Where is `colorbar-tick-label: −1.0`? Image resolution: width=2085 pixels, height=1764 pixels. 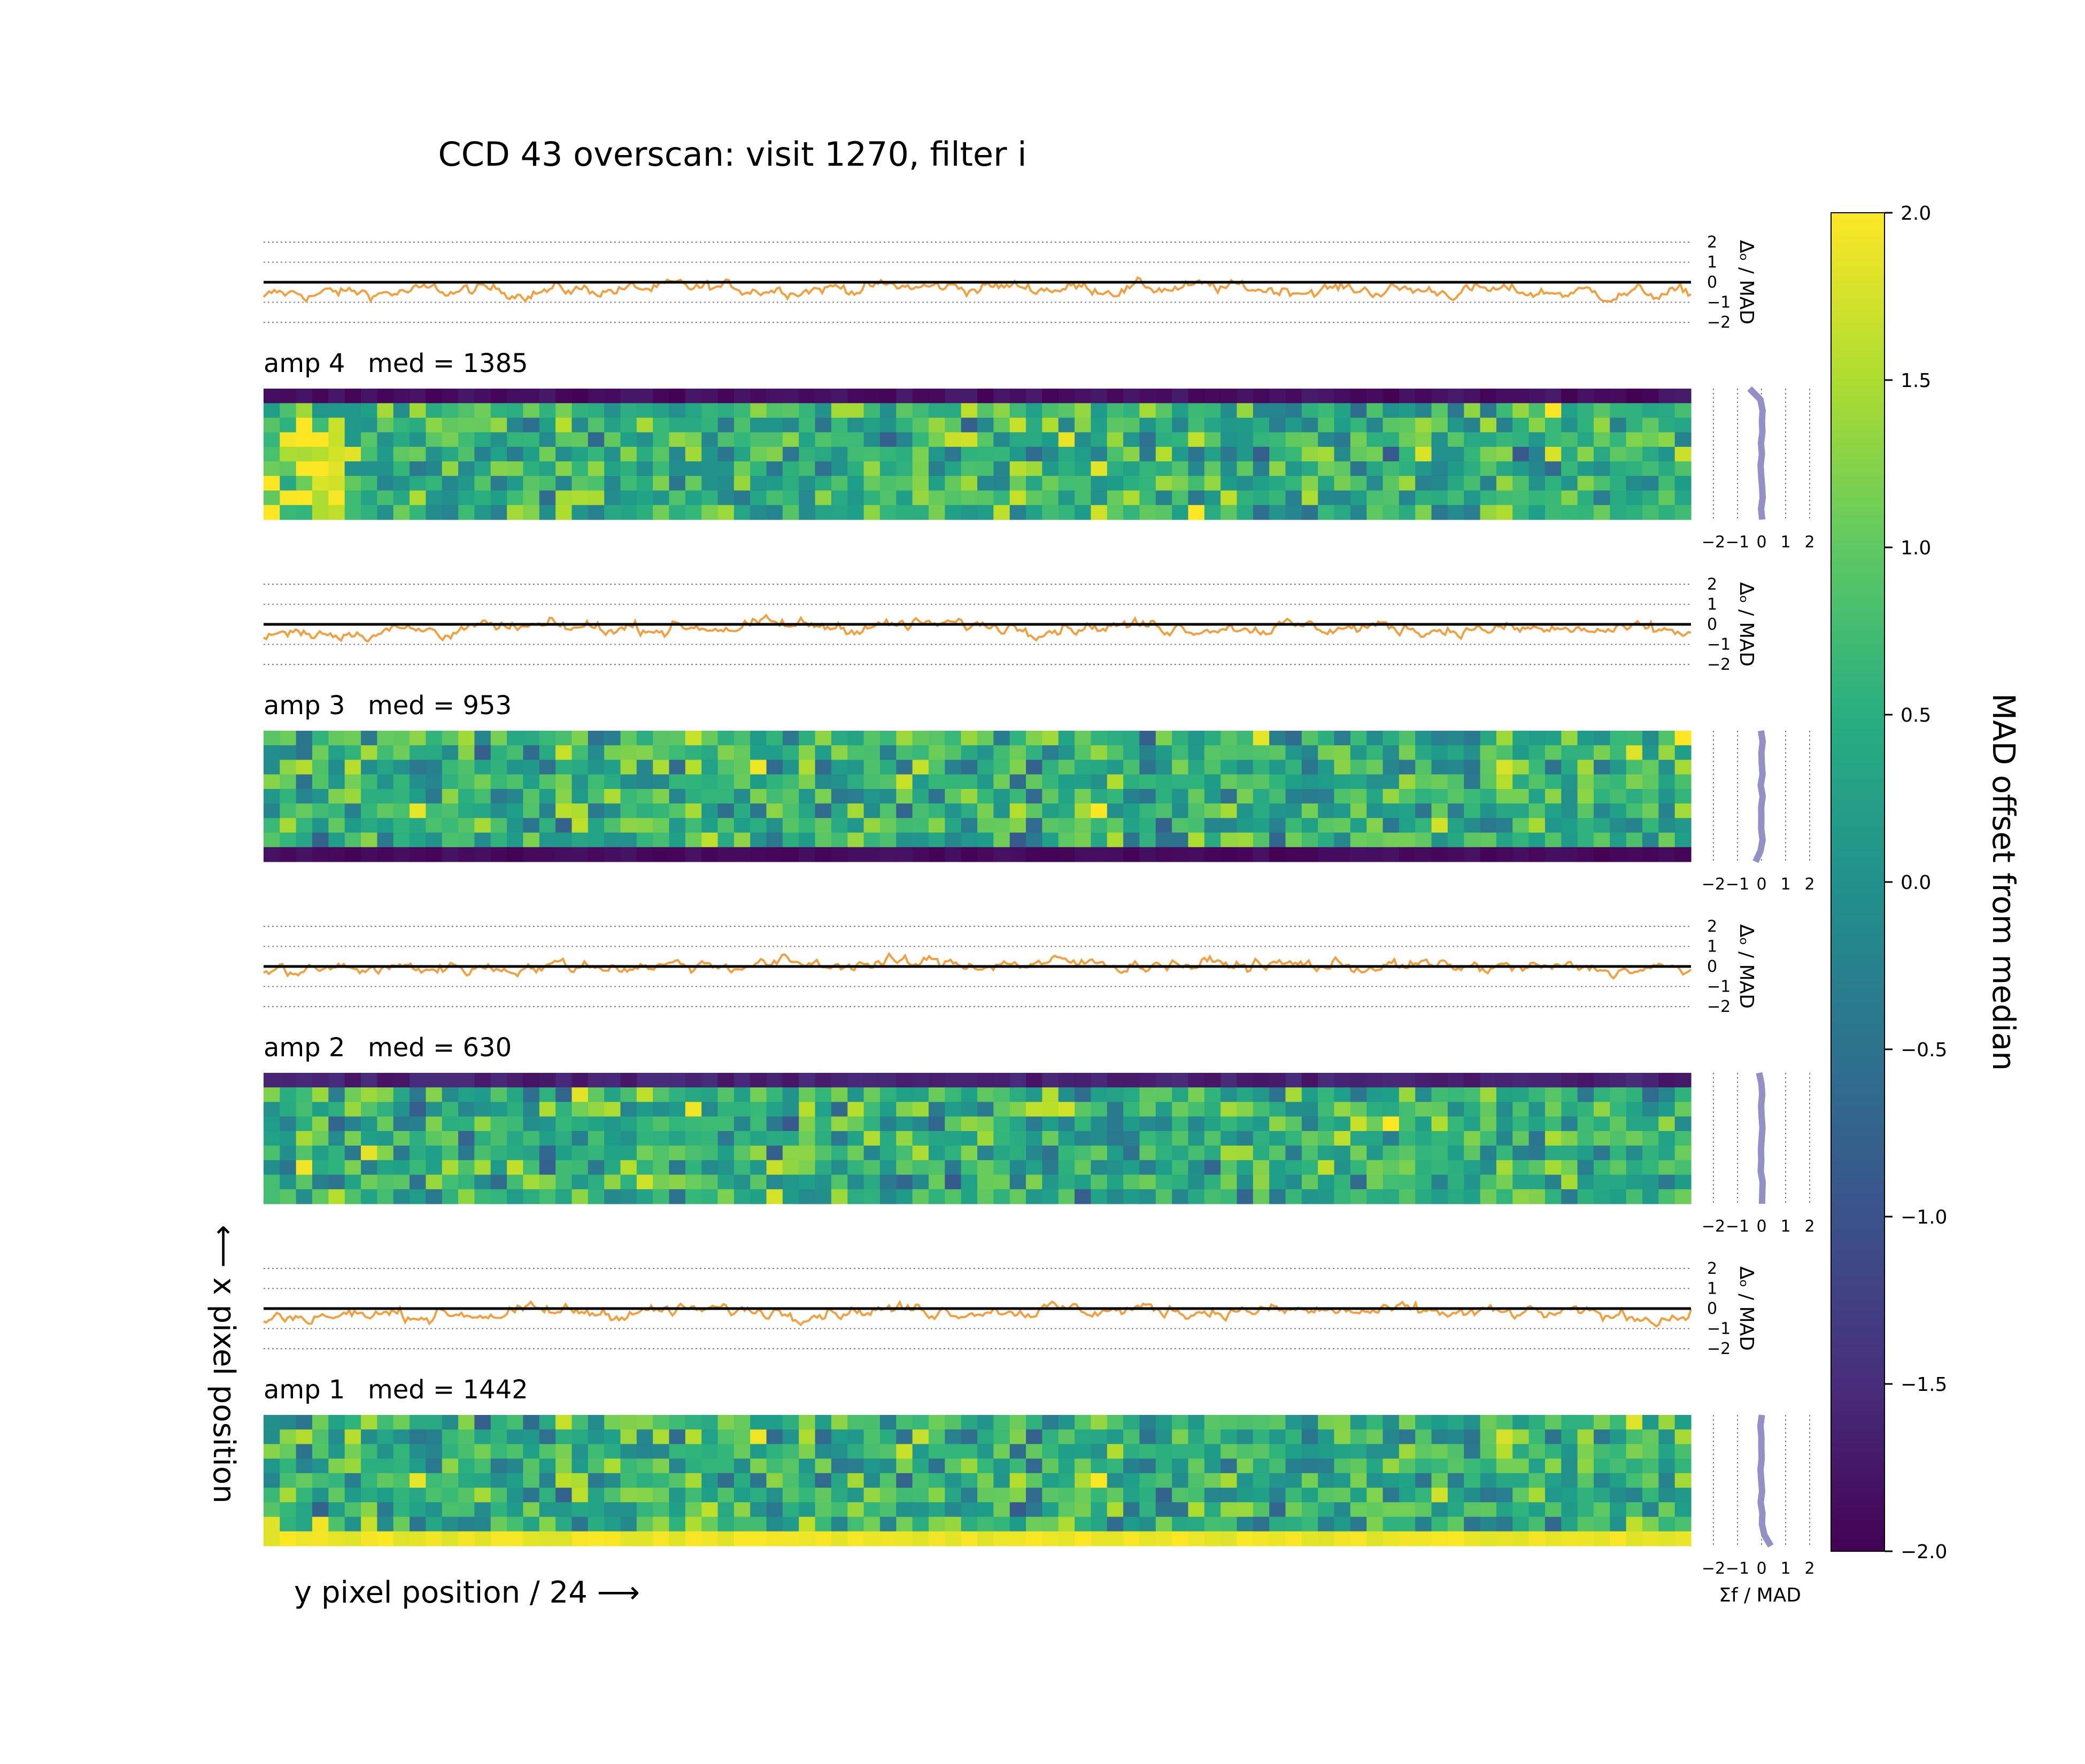
colorbar-tick-label: −1.0 is located at coordinates (1924, 1217).